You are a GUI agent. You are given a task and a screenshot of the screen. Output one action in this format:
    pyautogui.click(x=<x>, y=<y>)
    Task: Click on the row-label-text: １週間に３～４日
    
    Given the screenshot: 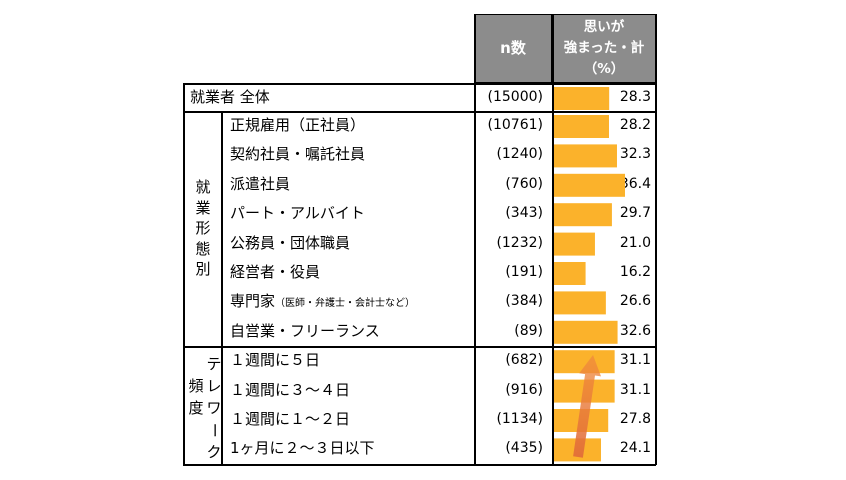 What is the action you would take?
    pyautogui.click(x=290, y=389)
    